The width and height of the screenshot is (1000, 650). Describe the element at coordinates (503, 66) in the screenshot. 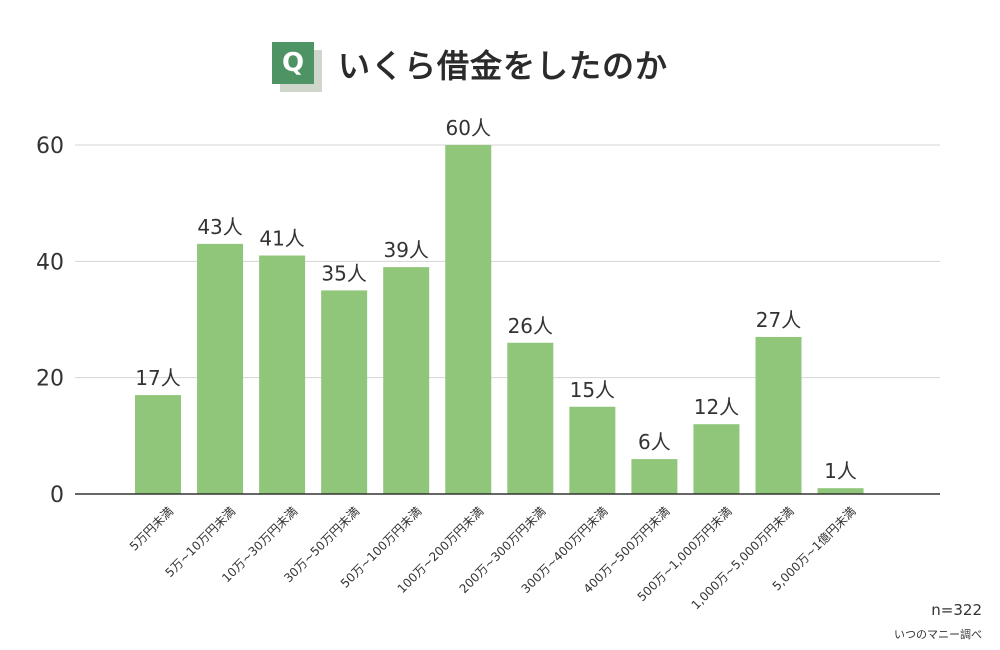

I see `chart-title: いくら借金をしたのか` at that location.